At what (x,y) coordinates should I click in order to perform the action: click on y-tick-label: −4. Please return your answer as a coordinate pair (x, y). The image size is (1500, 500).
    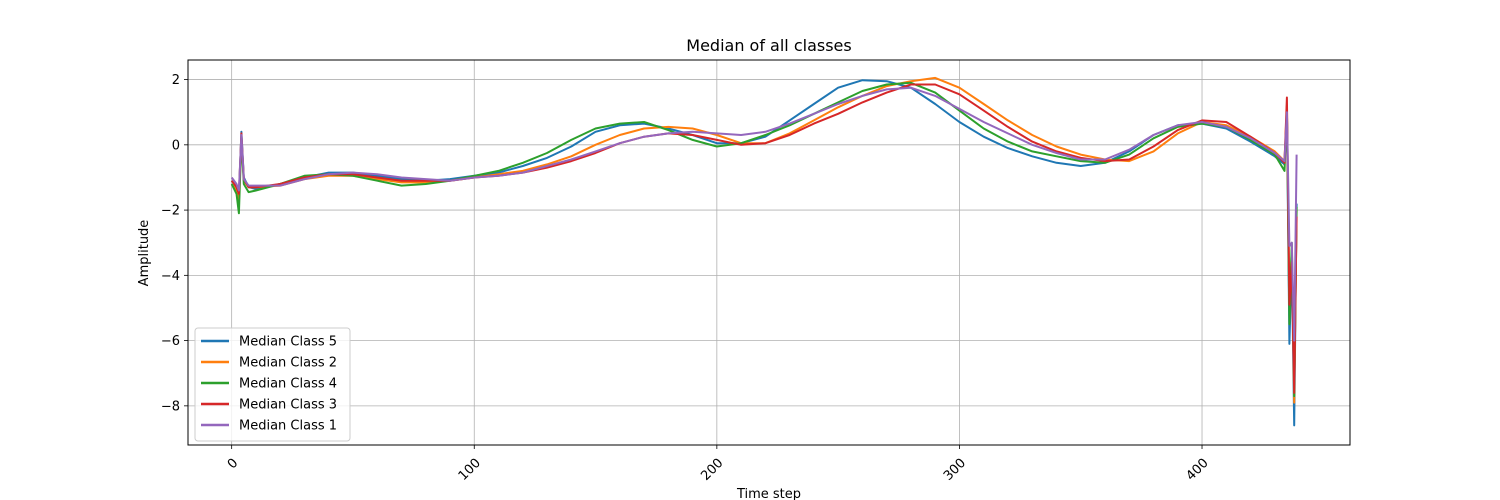
    Looking at the image, I should click on (170, 276).